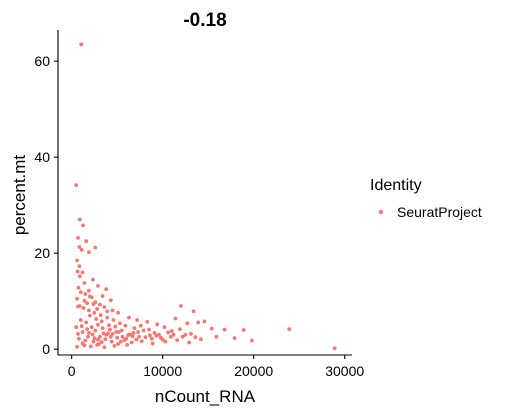 The width and height of the screenshot is (507, 413). Describe the element at coordinates (46, 349) in the screenshot. I see `y-tick-label-0: 0` at that location.